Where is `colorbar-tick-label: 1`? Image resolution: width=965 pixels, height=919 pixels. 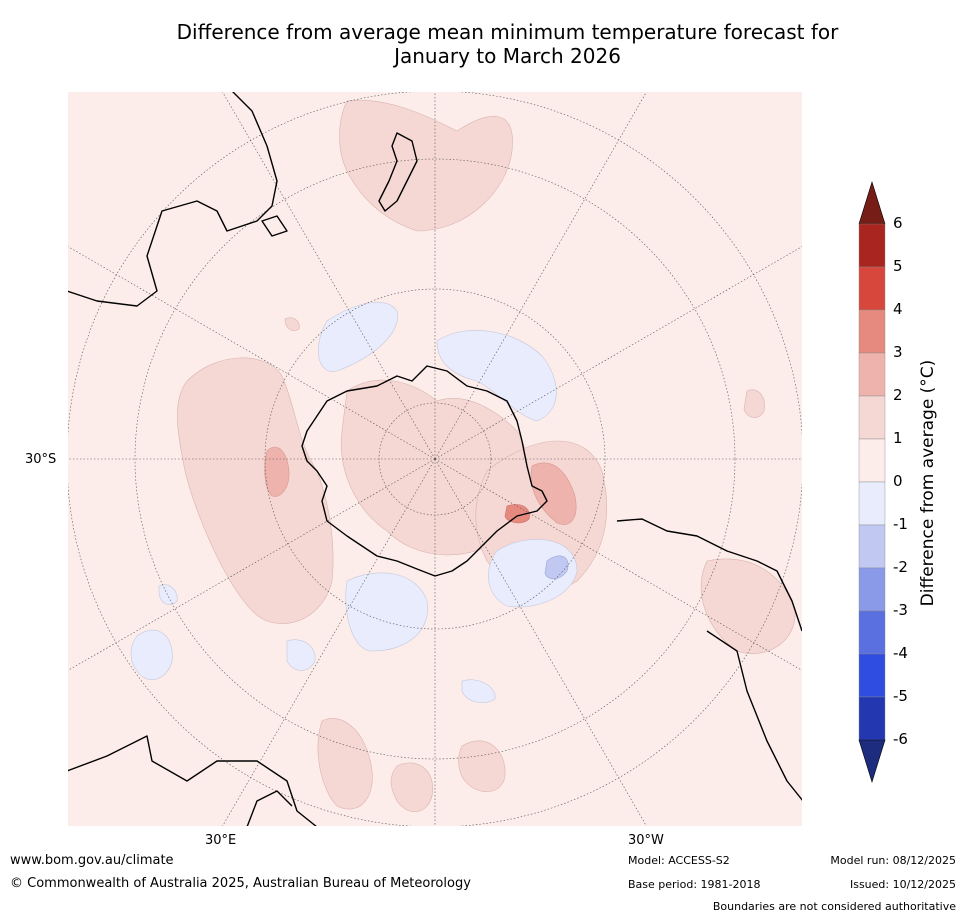
colorbar-tick-label: 1 is located at coordinates (898, 438).